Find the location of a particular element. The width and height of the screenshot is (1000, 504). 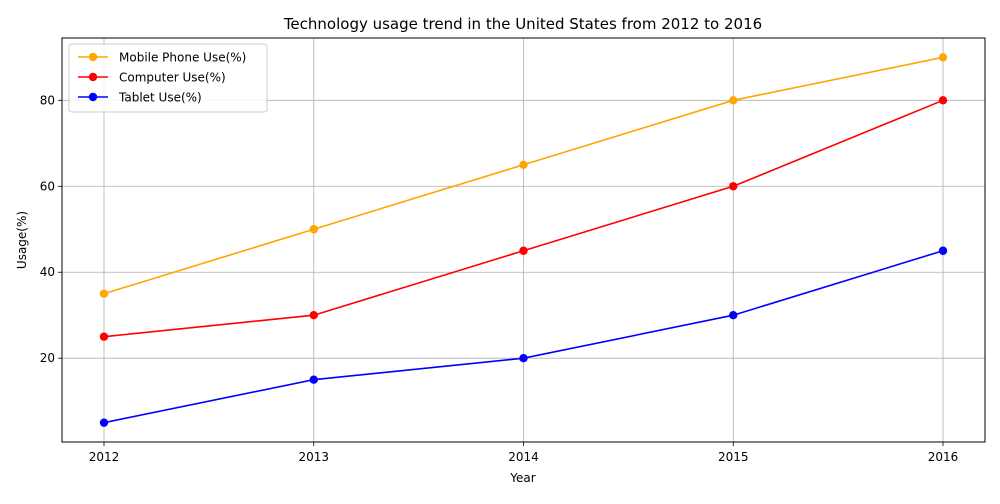

y-tick-label: 80 is located at coordinates (47, 100).